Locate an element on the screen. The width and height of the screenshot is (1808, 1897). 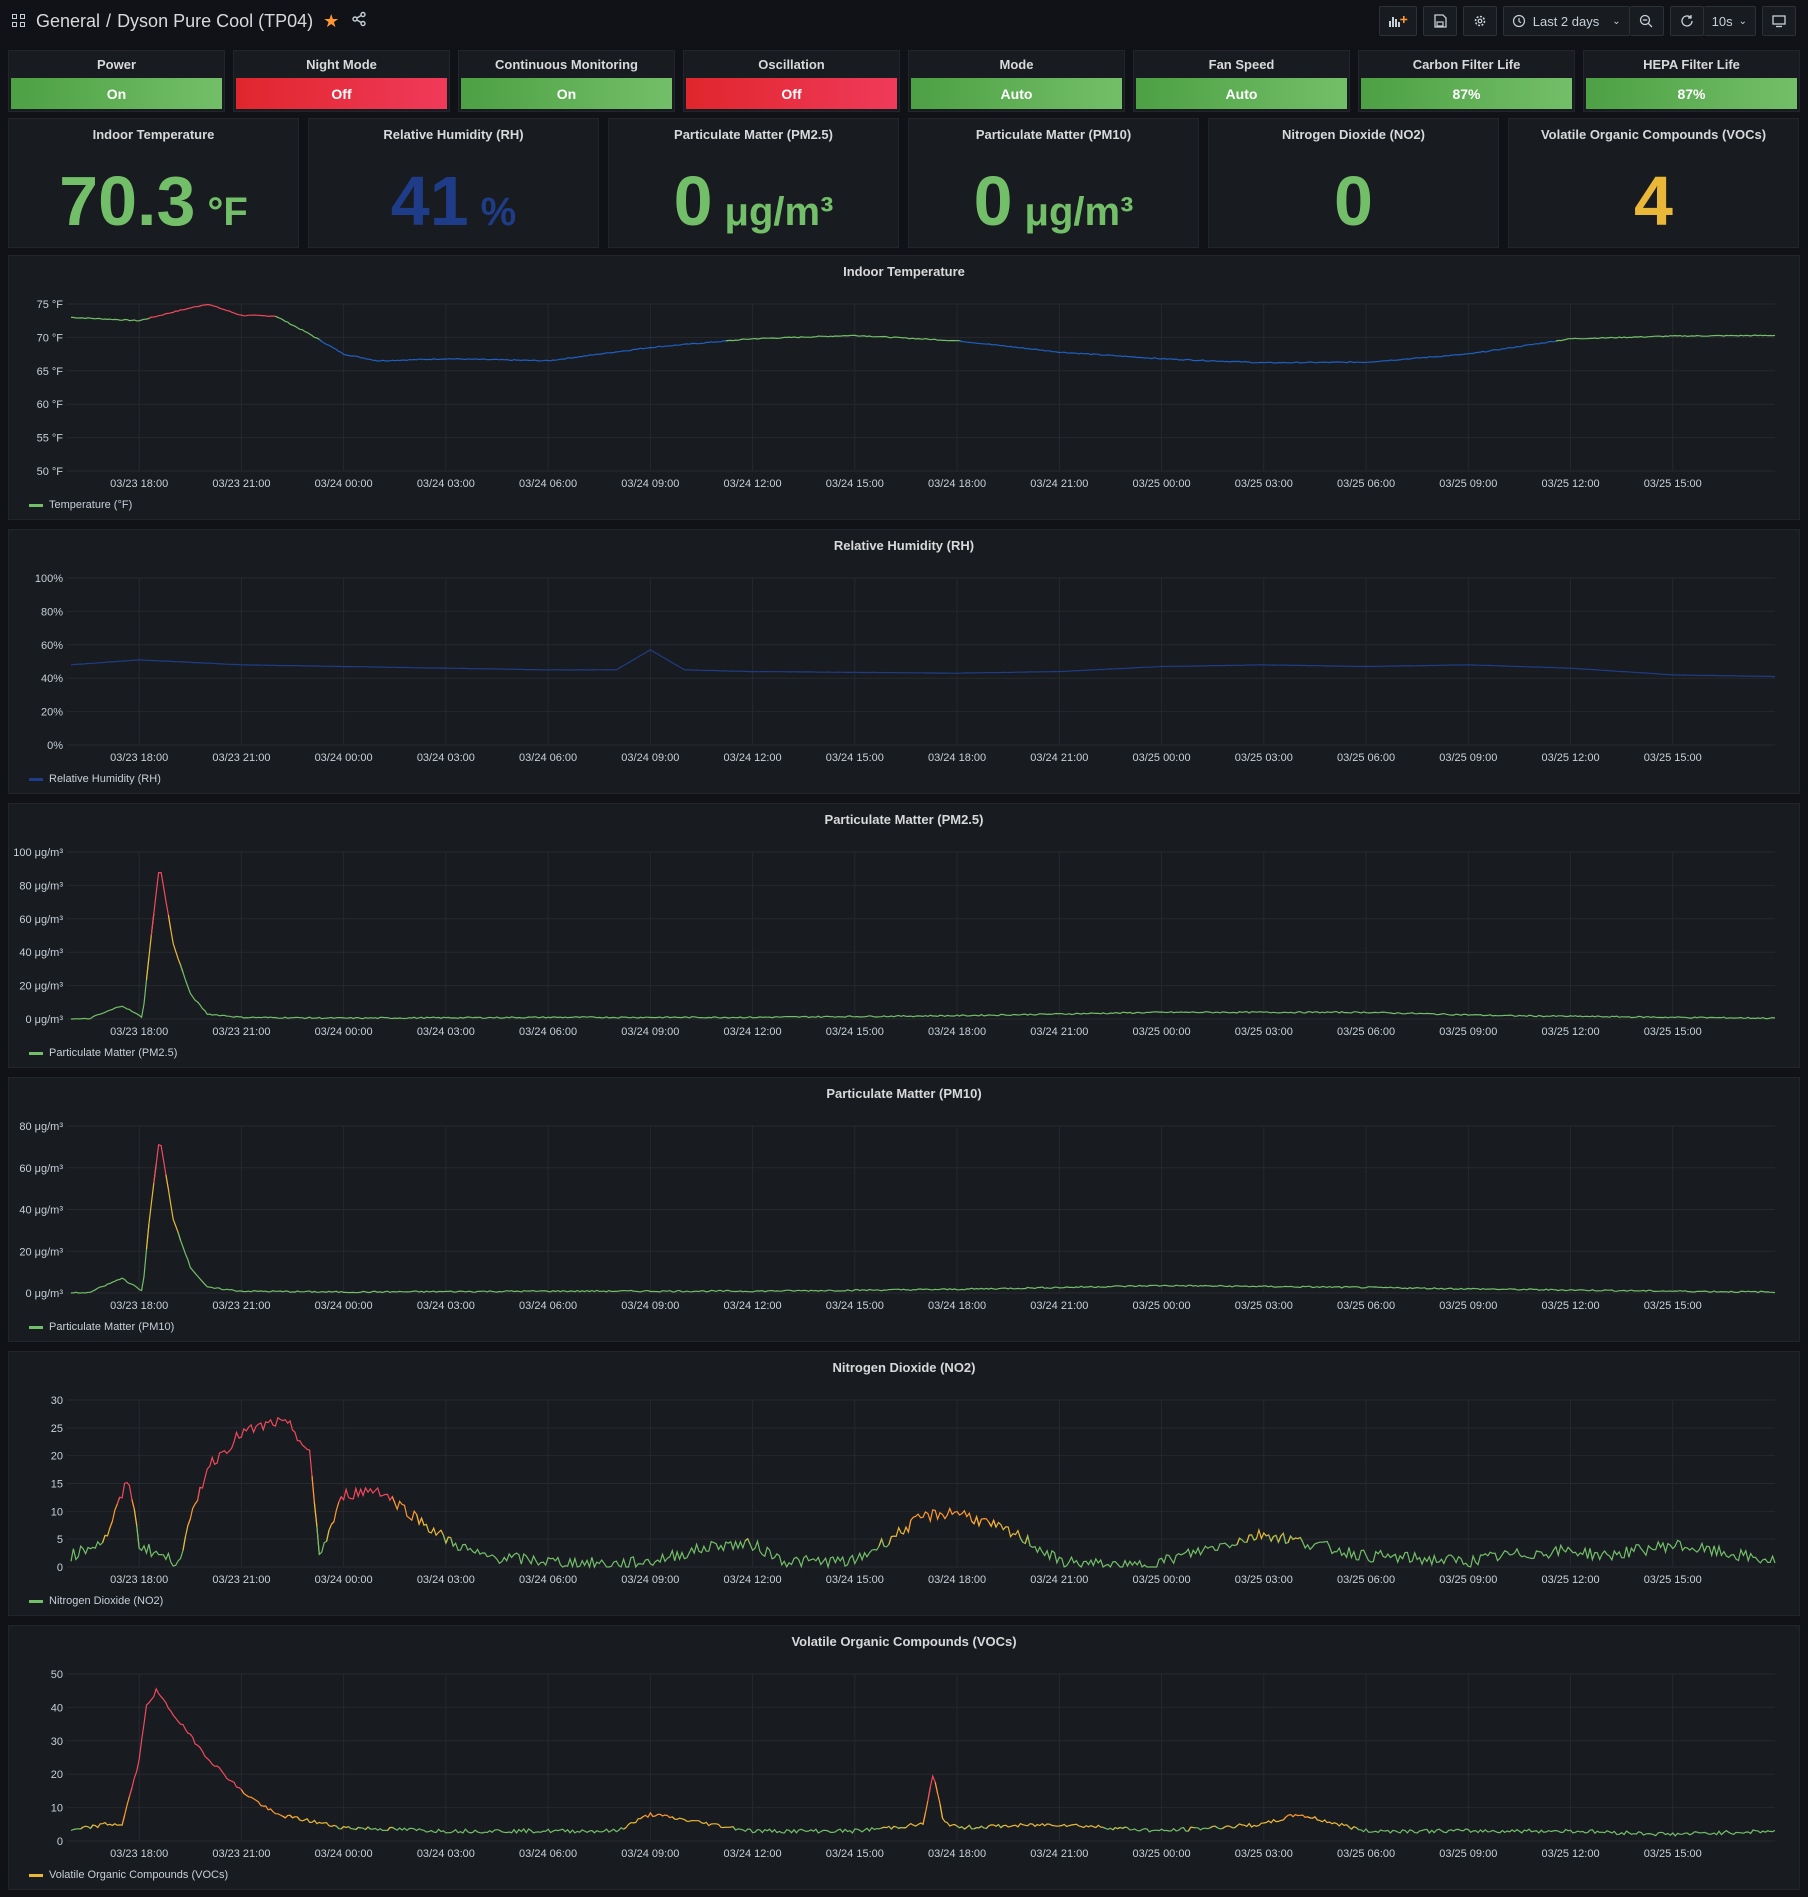
status-panel-title: Night Mode is located at coordinates (341, 64).